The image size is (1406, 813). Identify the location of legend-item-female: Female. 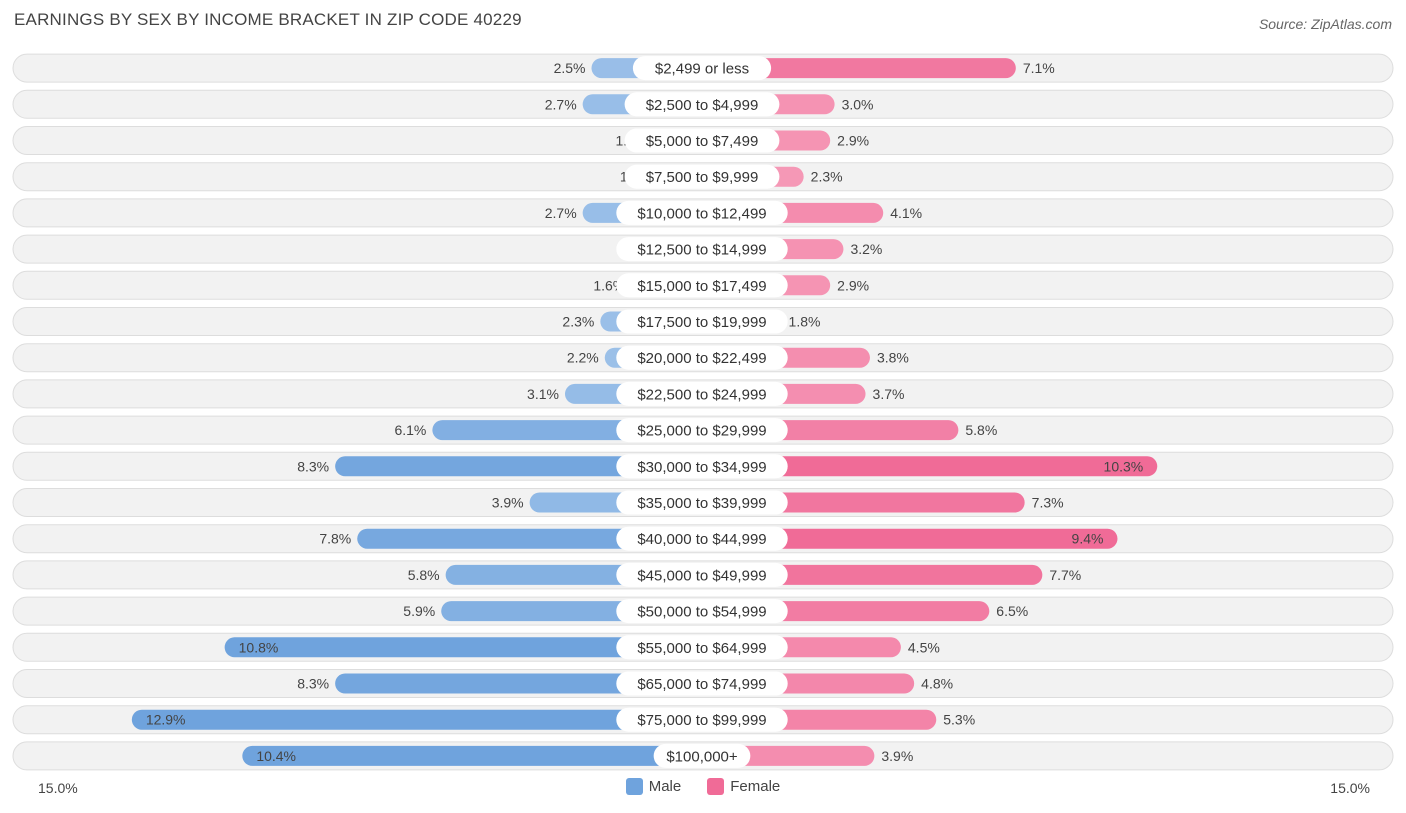
(743, 786).